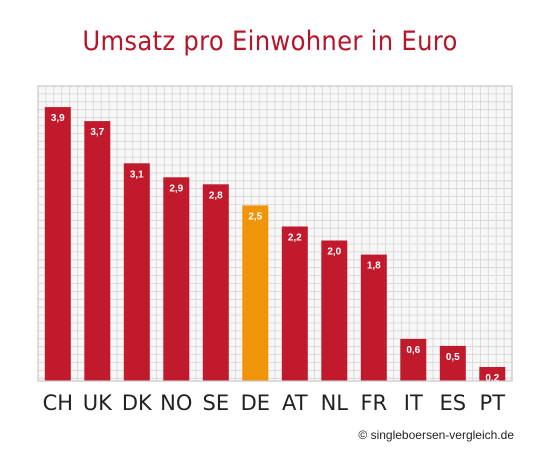  What do you see at coordinates (295, 238) in the screenshot?
I see `data-label: 2,2` at bounding box center [295, 238].